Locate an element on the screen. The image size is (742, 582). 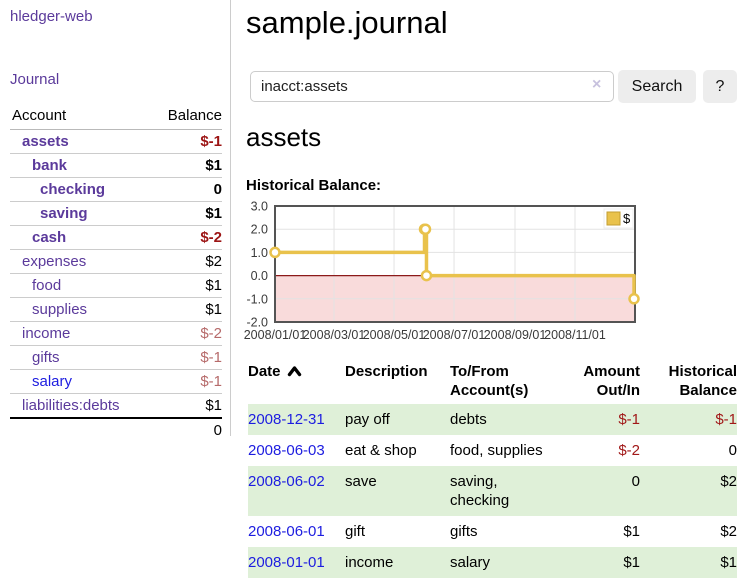
page-title: sample.journal is located at coordinates (347, 22).